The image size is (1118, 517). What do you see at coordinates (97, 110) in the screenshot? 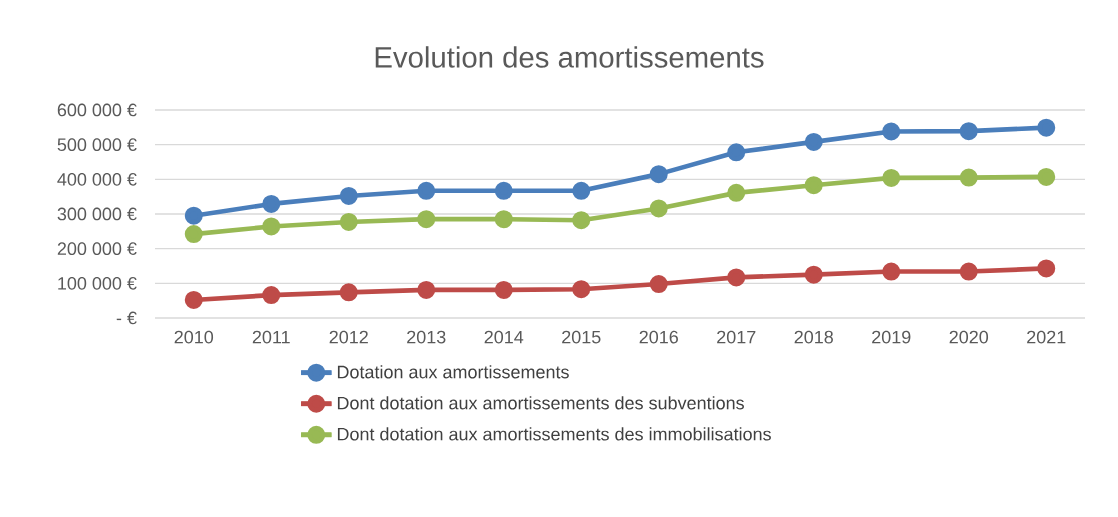
I see `y-tick-label: 600 000 €` at bounding box center [97, 110].